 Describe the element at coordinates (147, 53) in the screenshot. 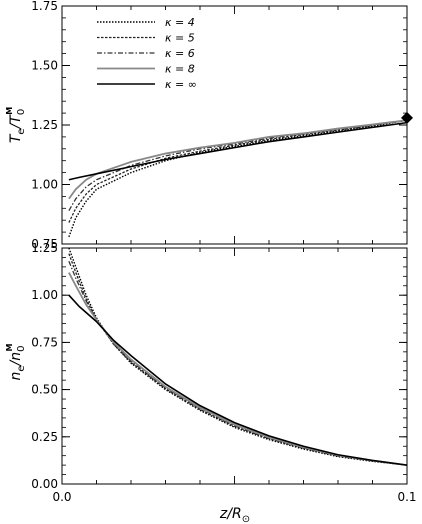

I see `legend: κ = 4 κ = 5 κ = 6 κ = 8 κ = ∞` at that location.